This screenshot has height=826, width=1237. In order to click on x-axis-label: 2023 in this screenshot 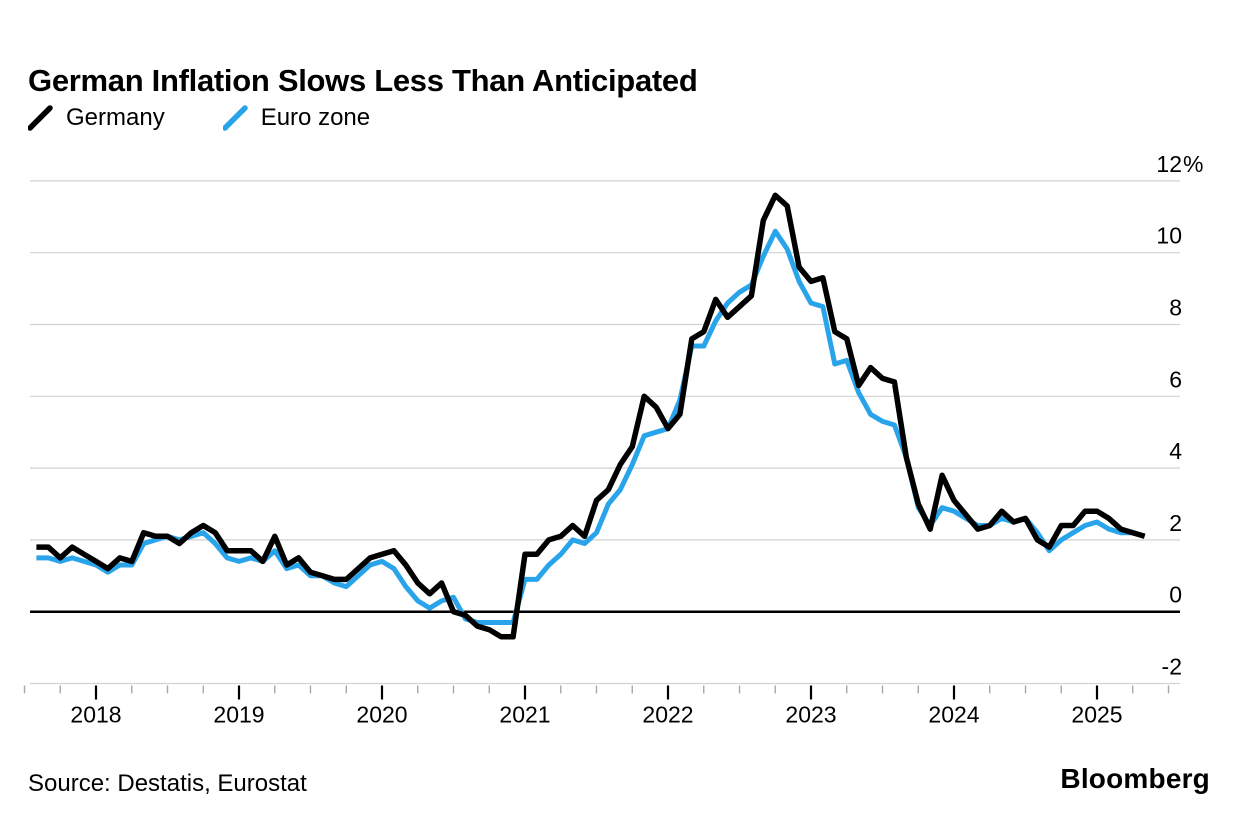, I will do `click(810, 715)`.